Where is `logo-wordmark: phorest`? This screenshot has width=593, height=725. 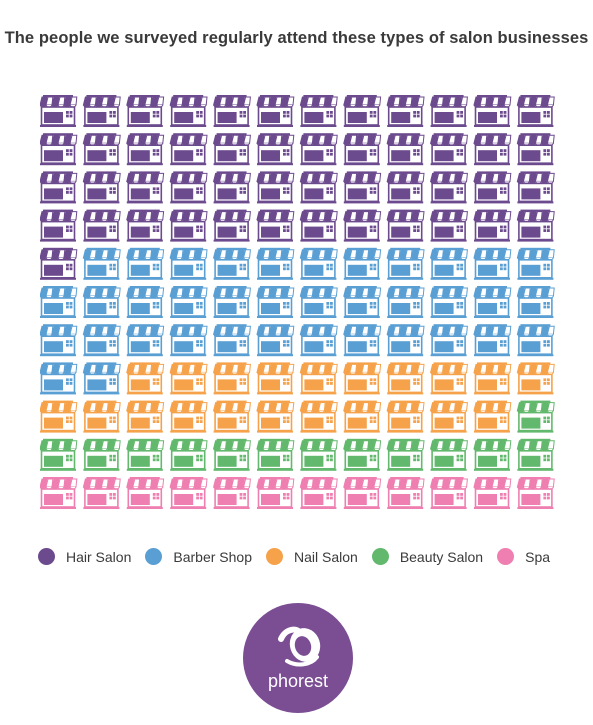 logo-wordmark: phorest is located at coordinates (298, 681).